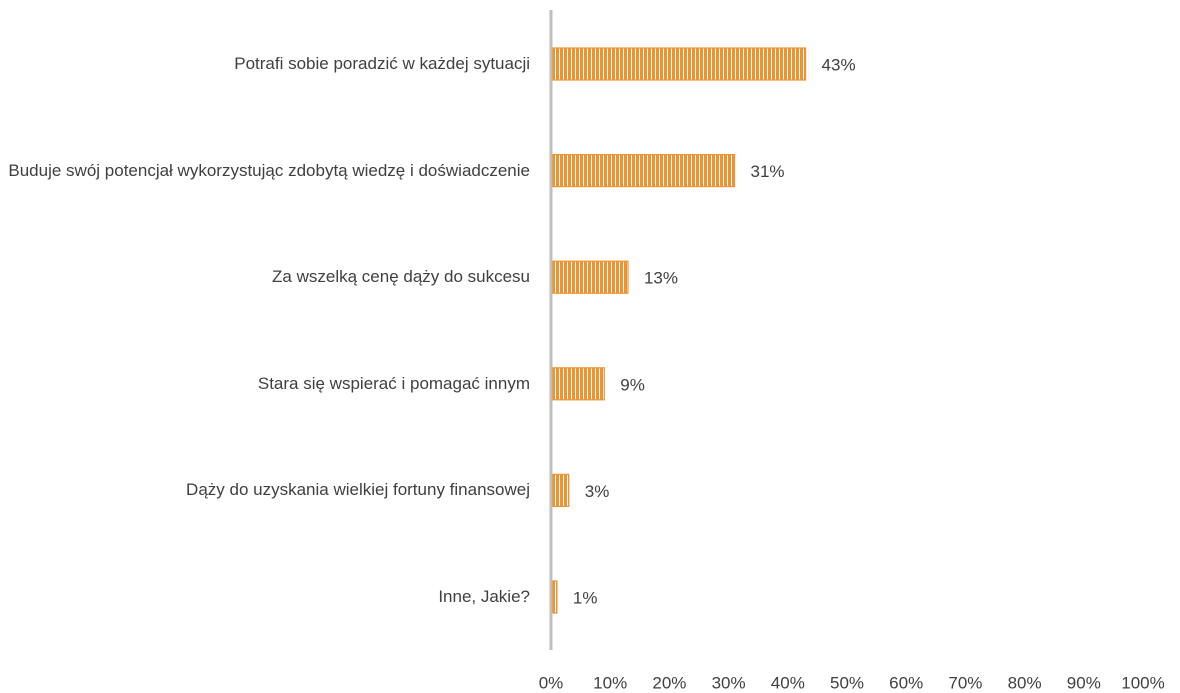 The image size is (1180, 693). Describe the element at coordinates (265, 597) in the screenshot. I see `category-label-box: Inne, Jakie?` at that location.